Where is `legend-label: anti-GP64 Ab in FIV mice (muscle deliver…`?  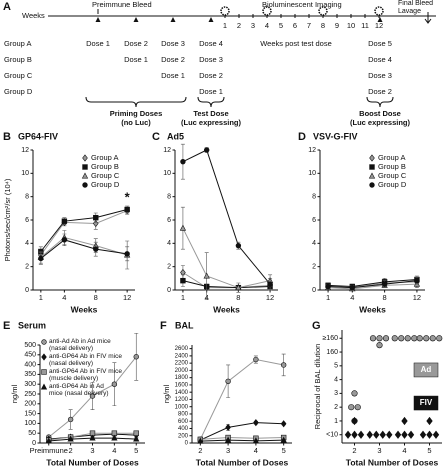 legend-label: anti-GP64 Ab in FIV mice (muscle deliver… is located at coordinates (85, 375).